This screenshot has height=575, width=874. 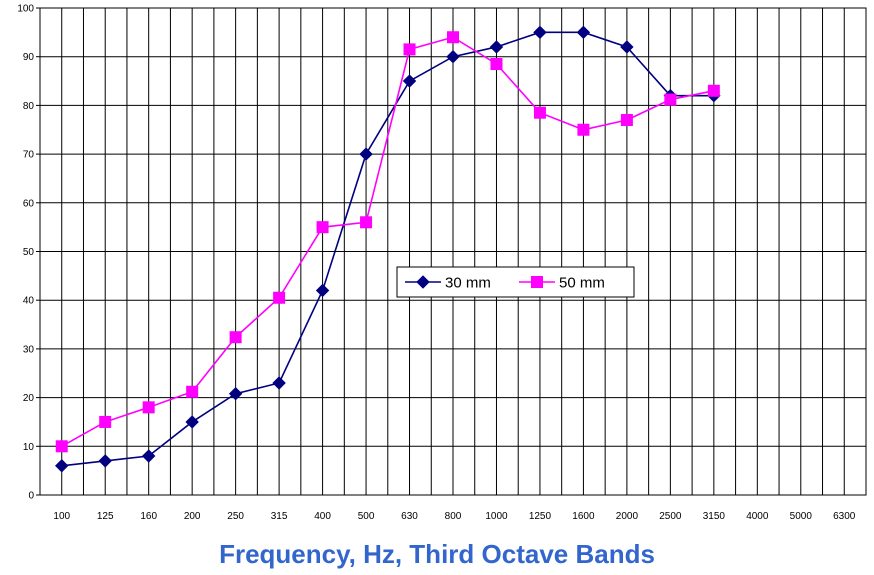 What do you see at coordinates (322, 516) in the screenshot?
I see `x-tick-label: 400` at bounding box center [322, 516].